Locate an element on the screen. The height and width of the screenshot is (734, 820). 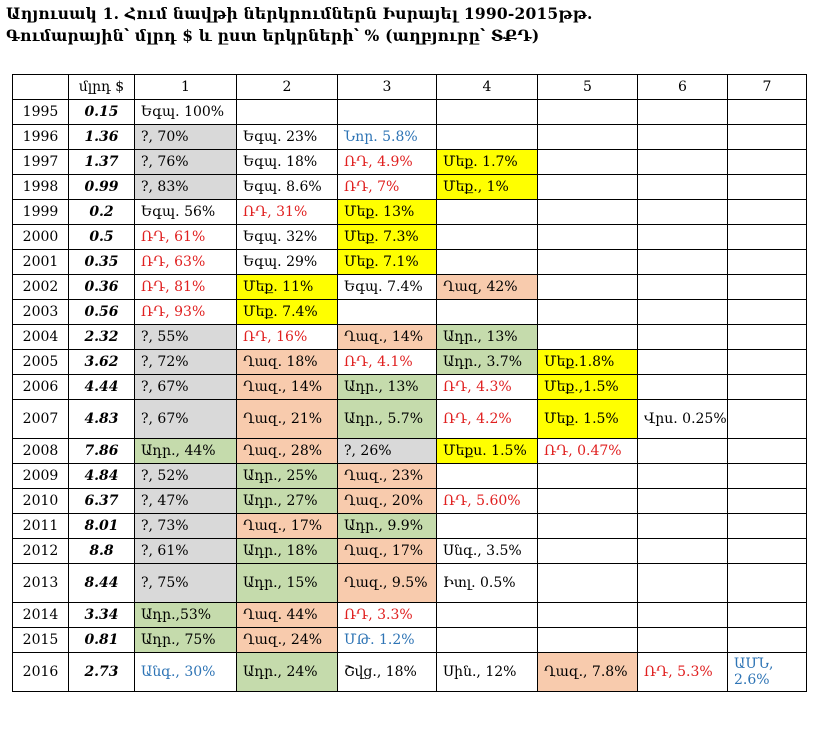
share-cell: Ղազ., 28% is located at coordinates (287, 451).